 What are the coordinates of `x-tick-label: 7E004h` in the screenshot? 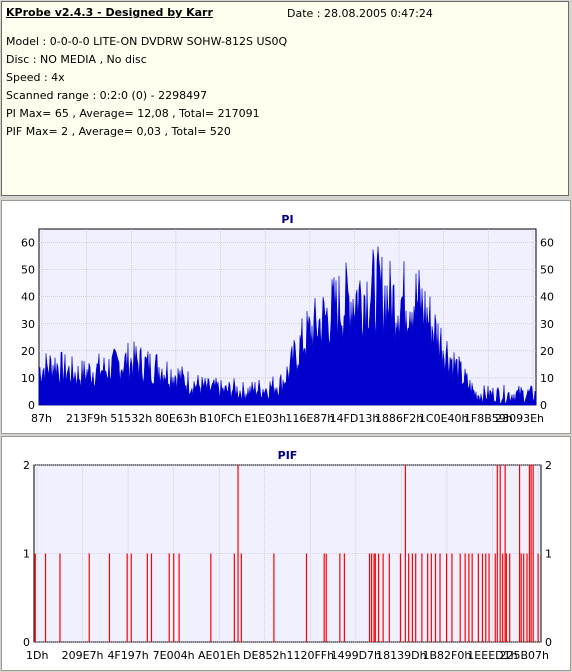 It's located at (174, 655).